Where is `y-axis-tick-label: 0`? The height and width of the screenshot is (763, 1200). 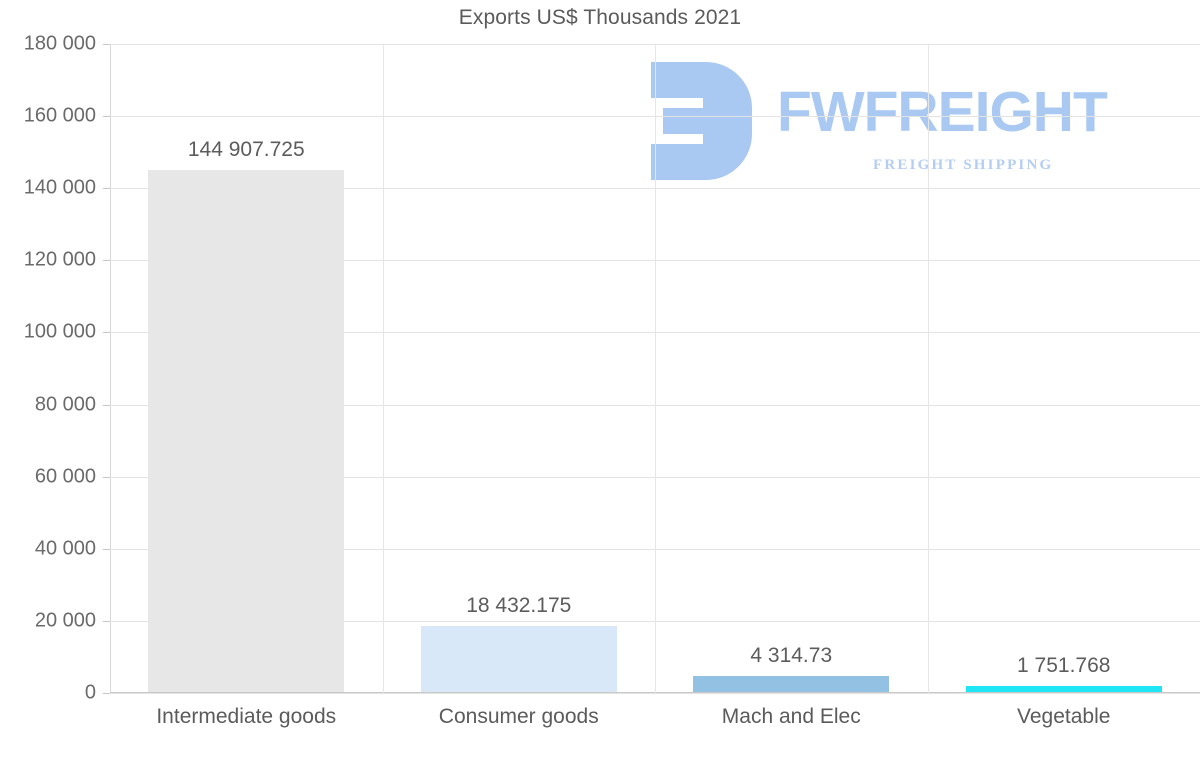 y-axis-tick-label: 0 is located at coordinates (90, 692).